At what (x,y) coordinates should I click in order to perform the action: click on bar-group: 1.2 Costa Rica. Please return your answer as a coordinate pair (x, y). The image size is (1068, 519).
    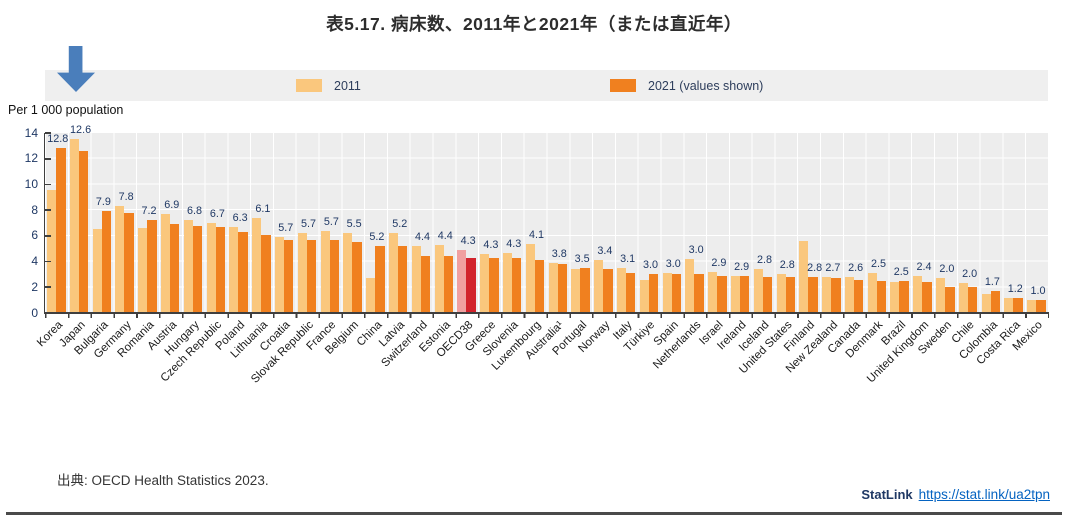
    Looking at the image, I should click on (999, 250).